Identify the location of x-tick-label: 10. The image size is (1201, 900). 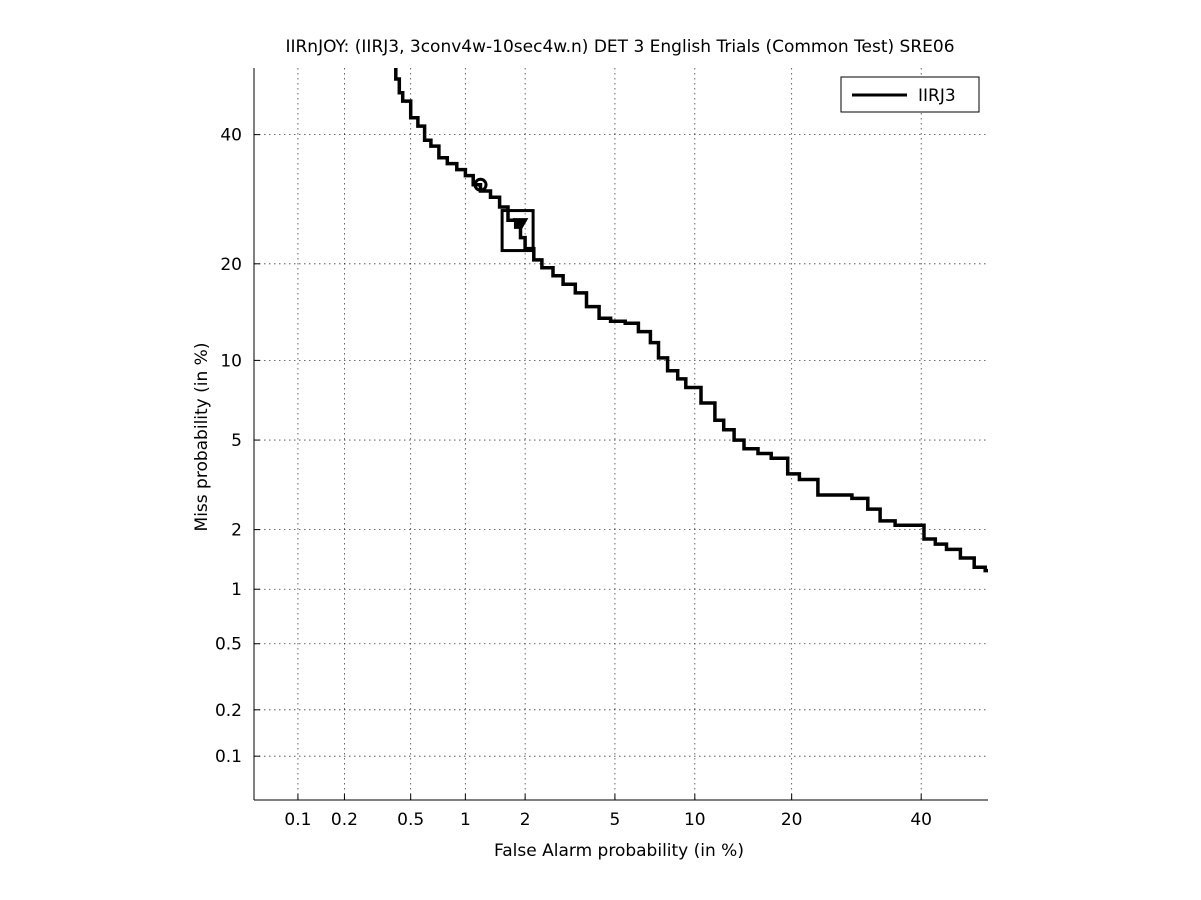
(695, 820).